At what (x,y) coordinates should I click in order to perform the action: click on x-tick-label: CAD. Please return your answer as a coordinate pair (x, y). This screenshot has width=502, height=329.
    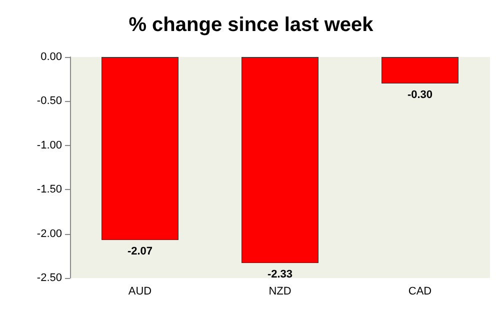
    Looking at the image, I should click on (420, 292).